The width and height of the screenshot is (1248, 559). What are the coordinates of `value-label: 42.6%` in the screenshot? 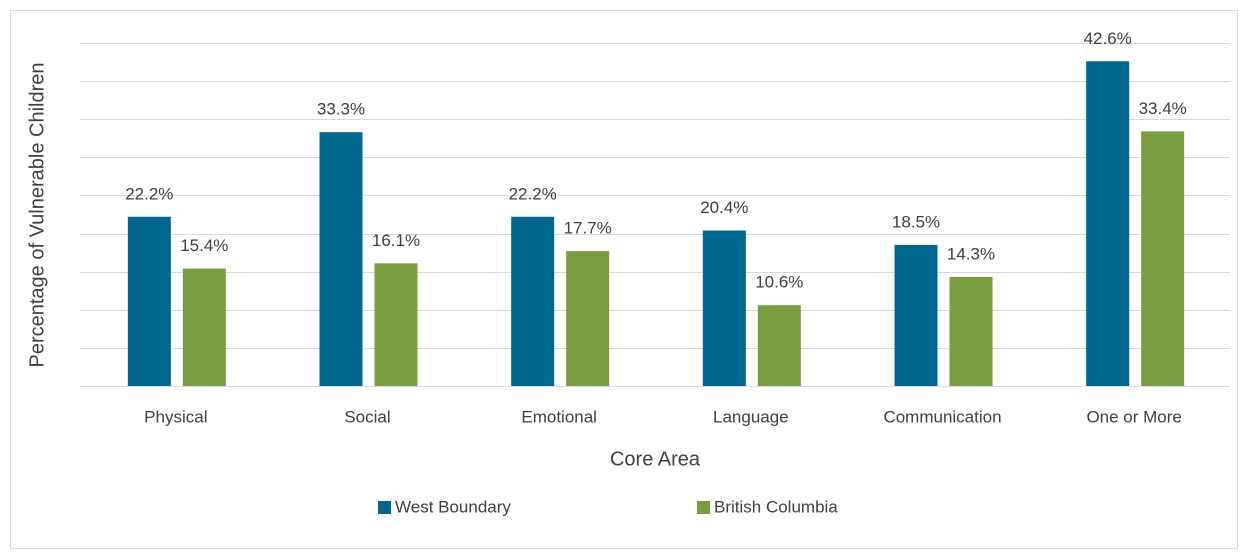 It's located at (1108, 38).